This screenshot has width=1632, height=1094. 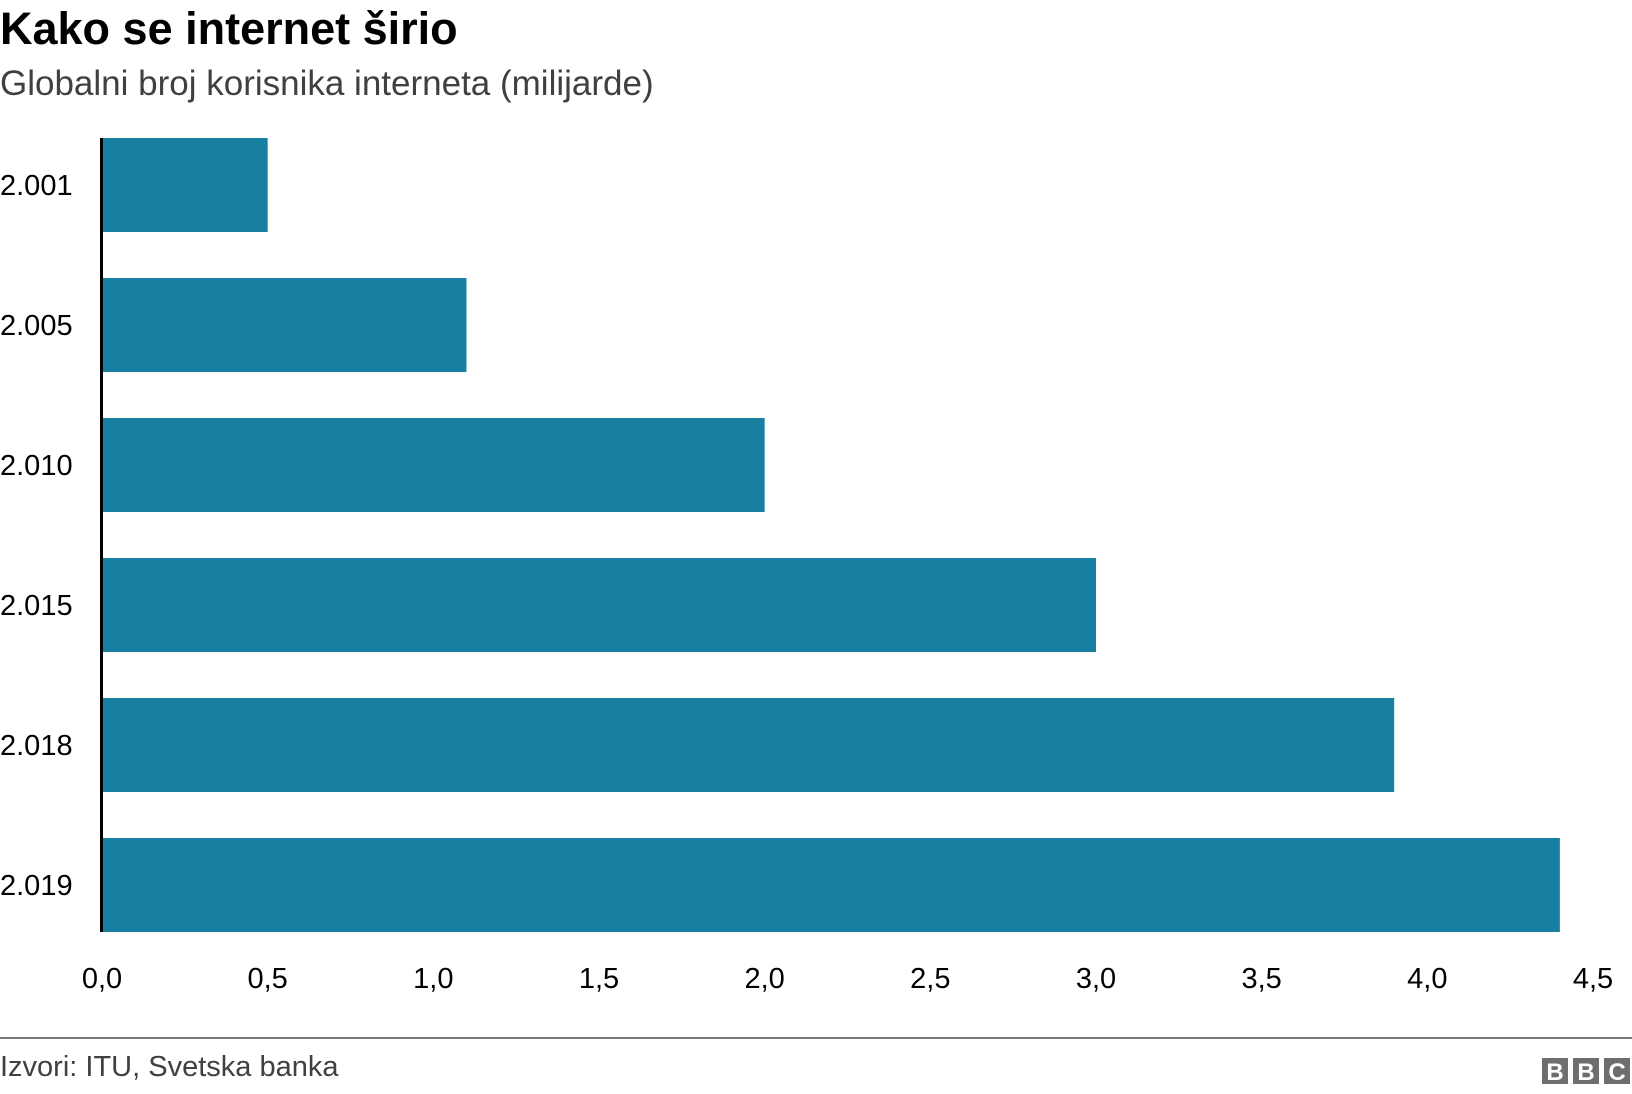 I want to click on bar-2.018, so click(x=748, y=745).